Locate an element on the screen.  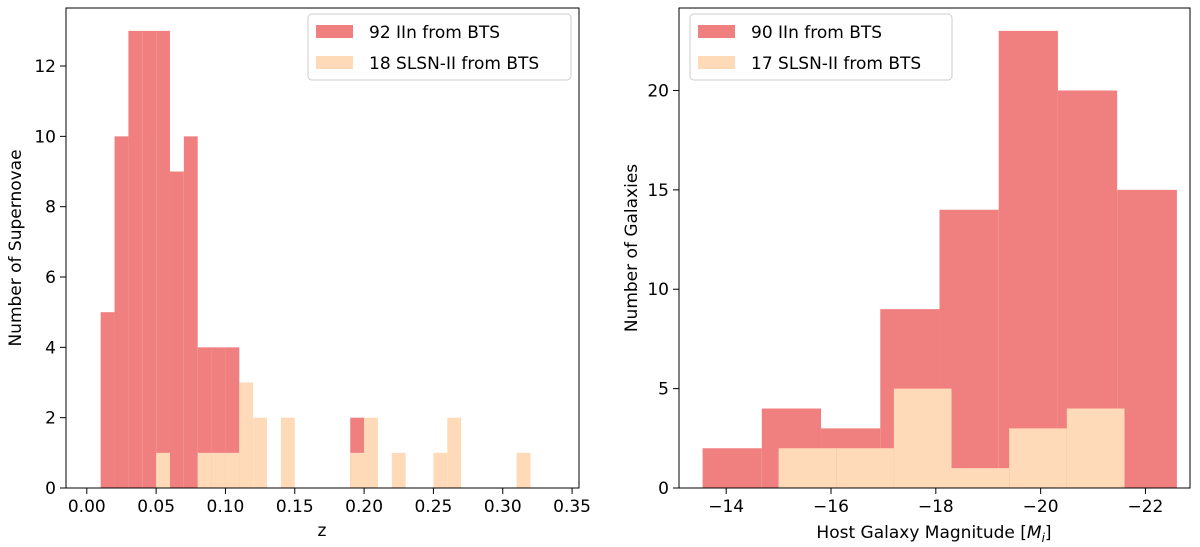
host-magnitude-legend-label-slsn: 17 SLSN-II from BTS is located at coordinates (836, 64).